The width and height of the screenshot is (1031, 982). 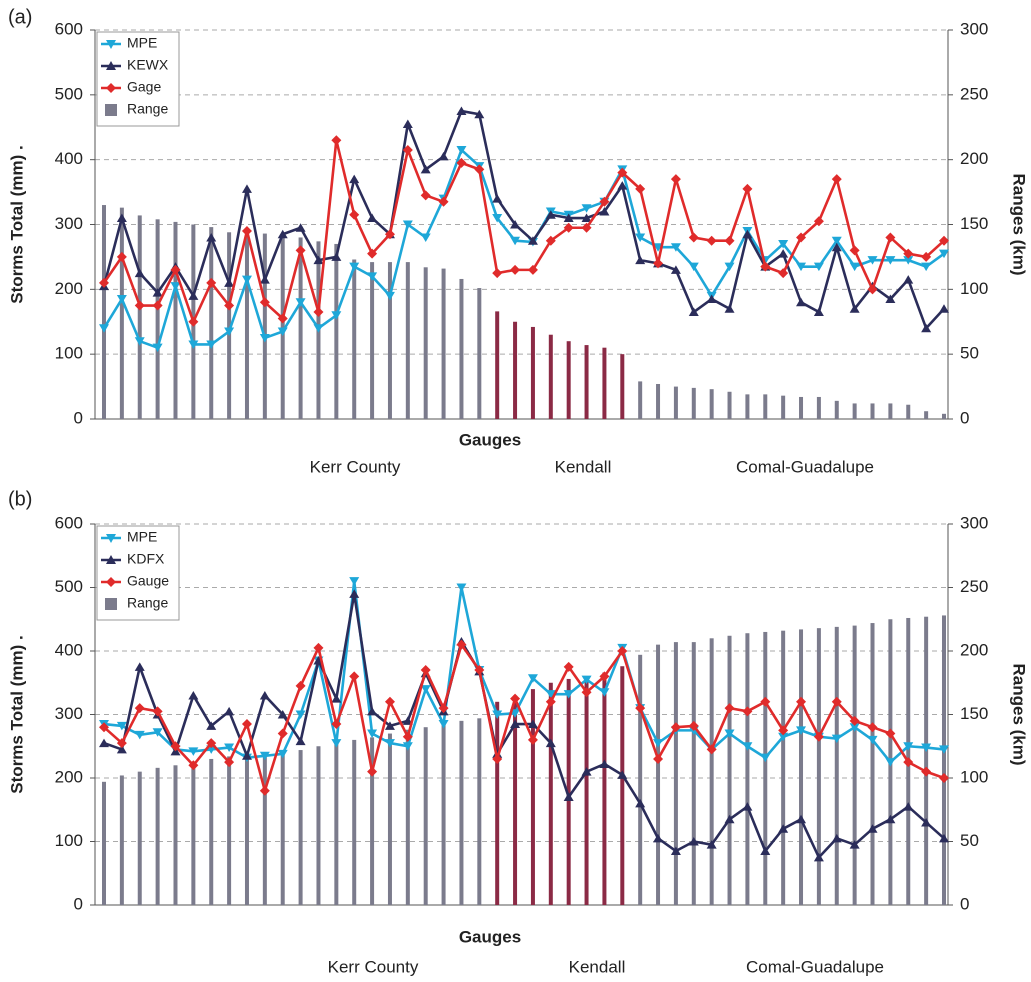 I want to click on series, so click(x=524, y=717).